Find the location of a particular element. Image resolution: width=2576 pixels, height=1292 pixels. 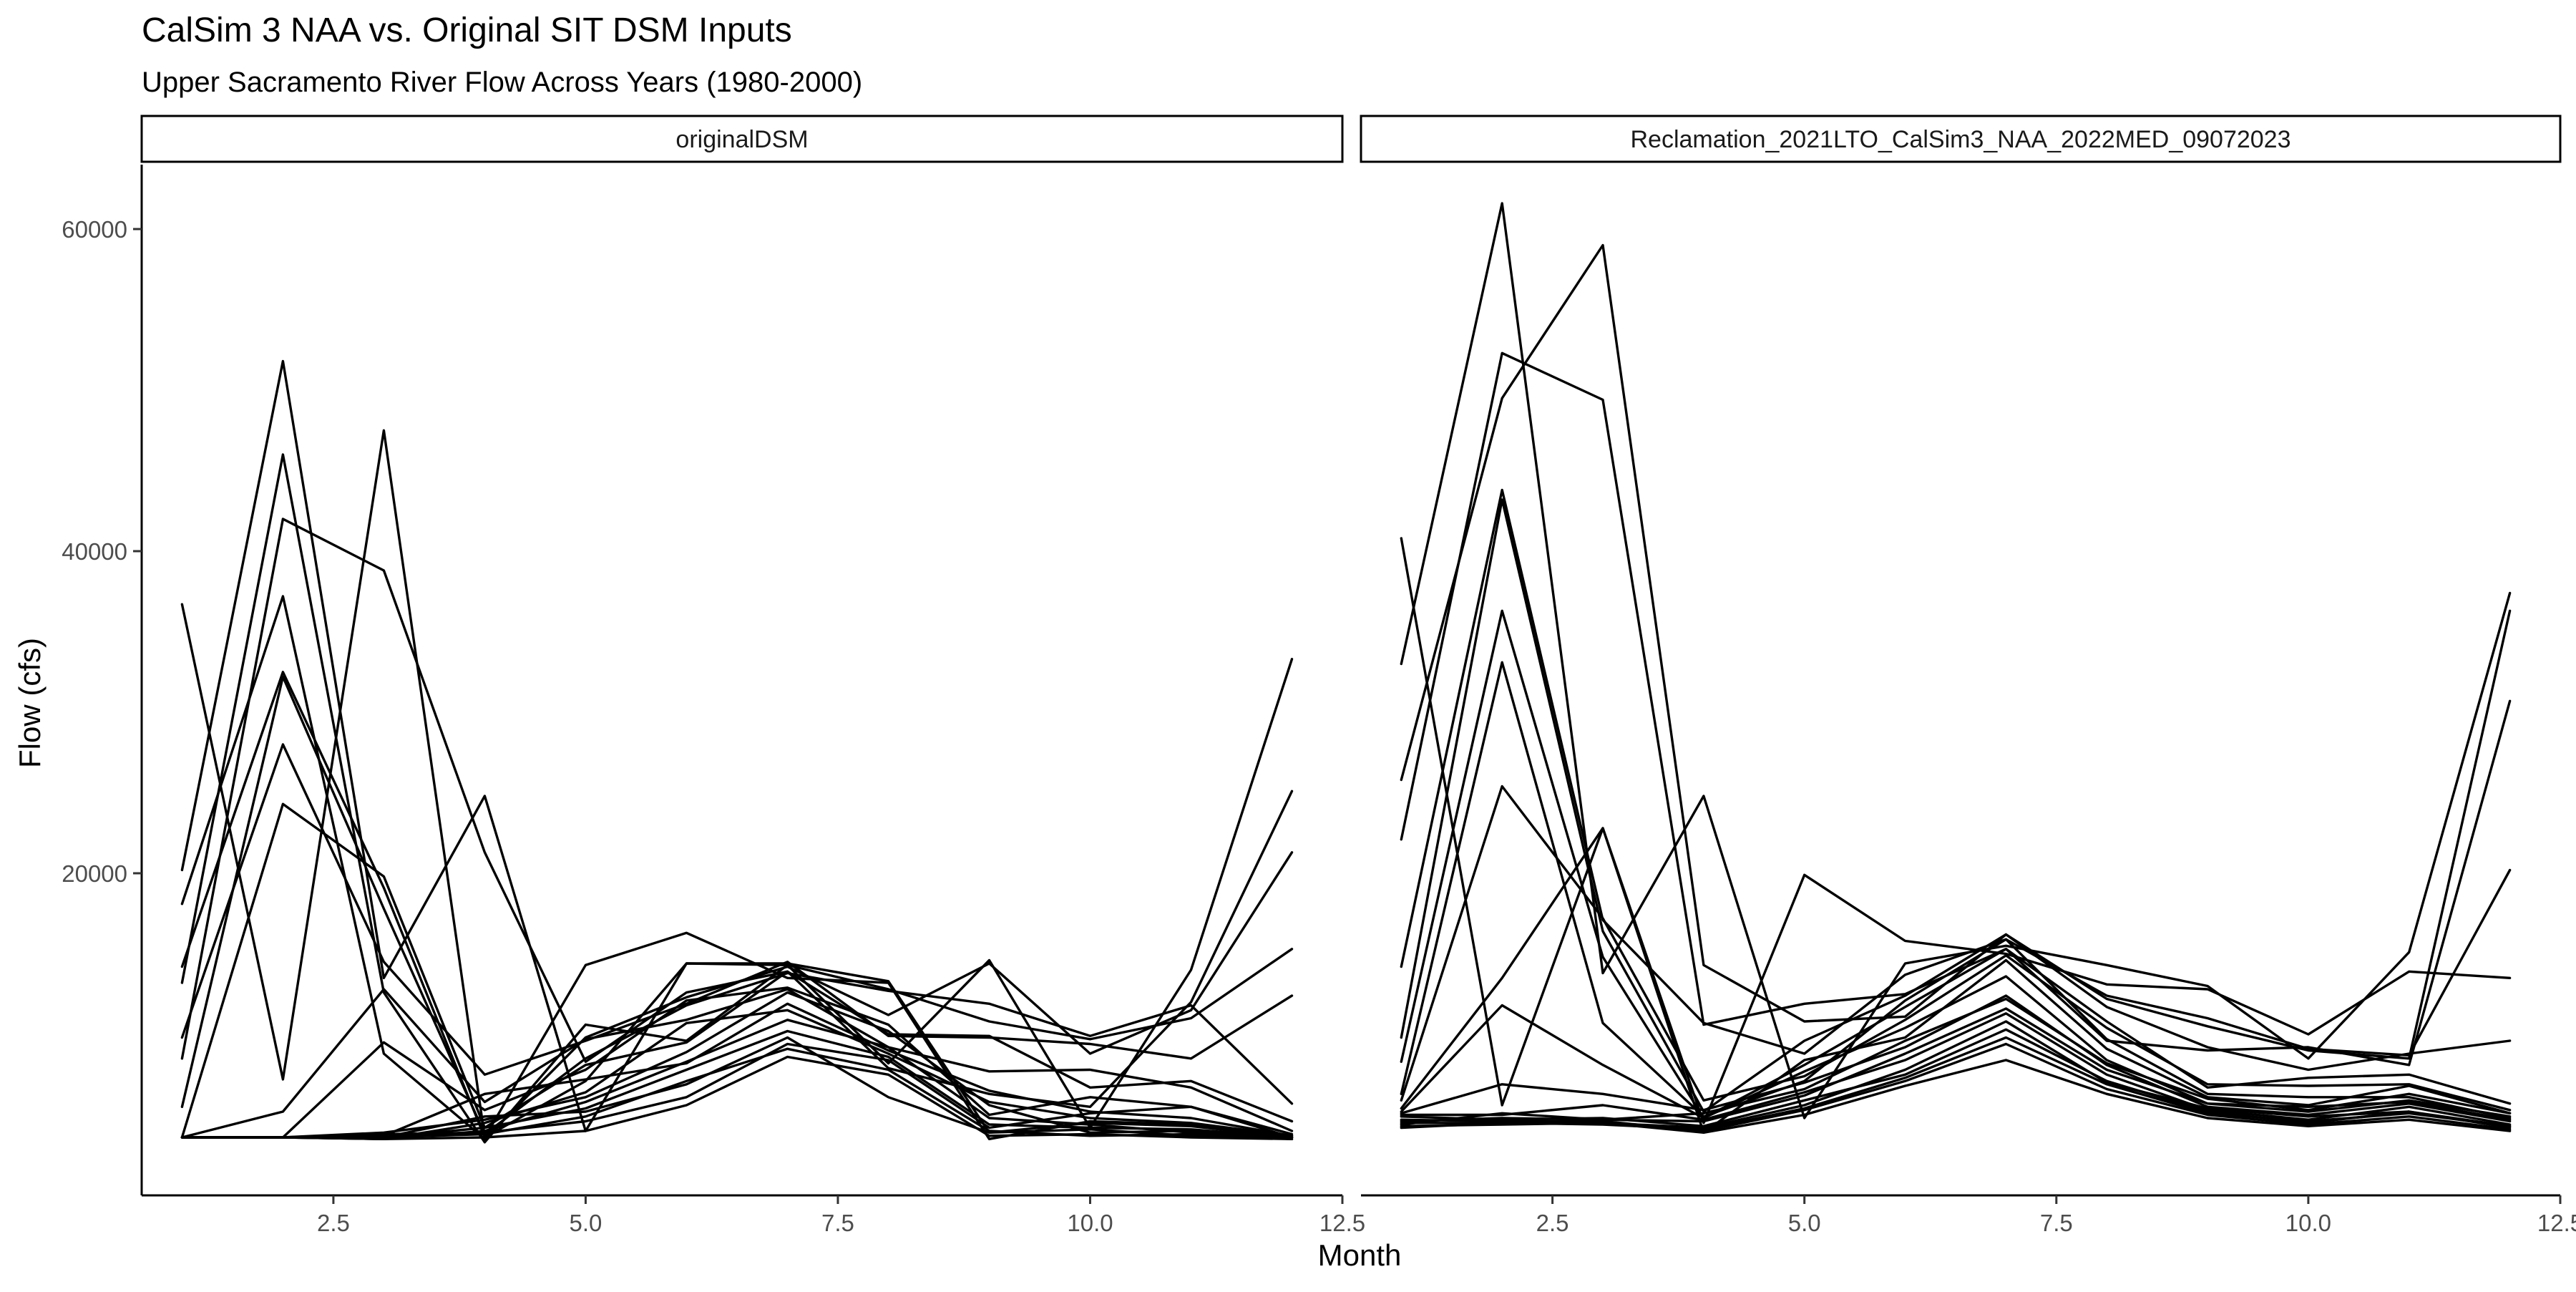

facet-strip-label: originalDSM is located at coordinates (741, 139).